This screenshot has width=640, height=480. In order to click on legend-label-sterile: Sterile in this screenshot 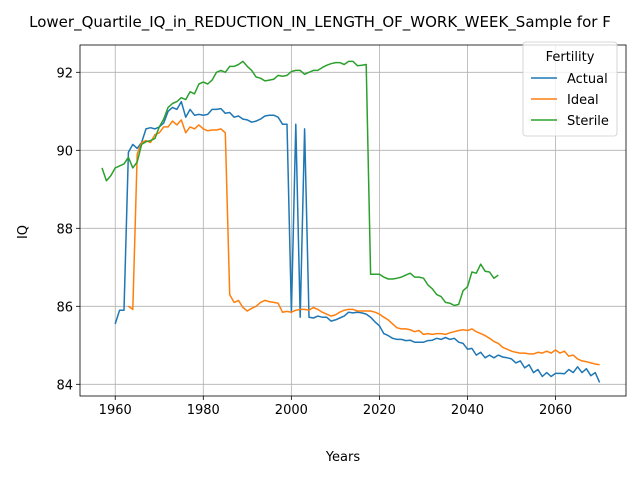, I will do `click(588, 121)`.